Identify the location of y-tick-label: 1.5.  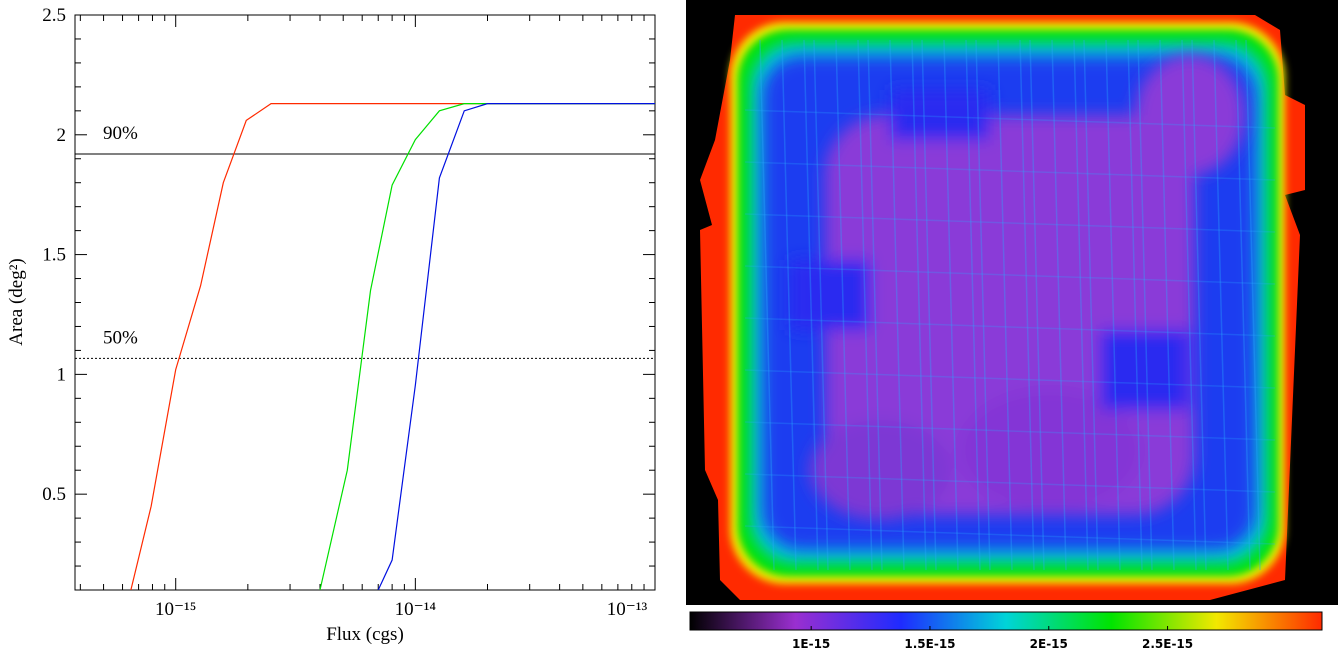
(54, 255).